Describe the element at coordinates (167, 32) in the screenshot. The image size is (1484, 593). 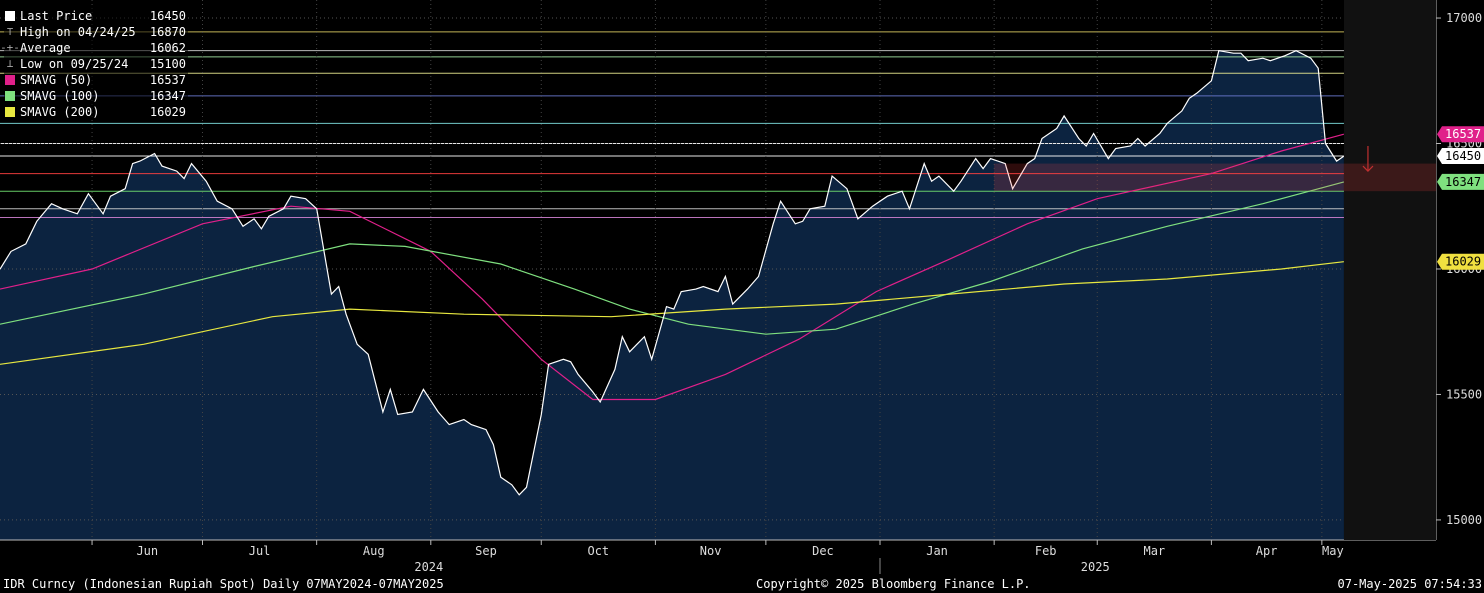
I see `legend-value: 16870` at that location.